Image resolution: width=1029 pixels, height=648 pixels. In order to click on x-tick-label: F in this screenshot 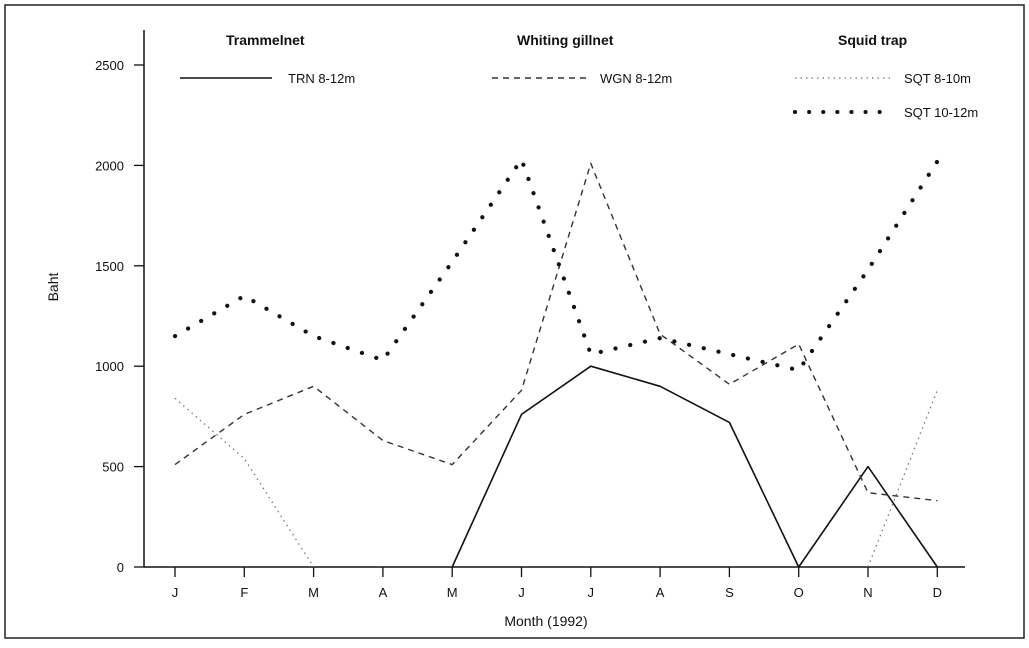, I will do `click(244, 592)`.